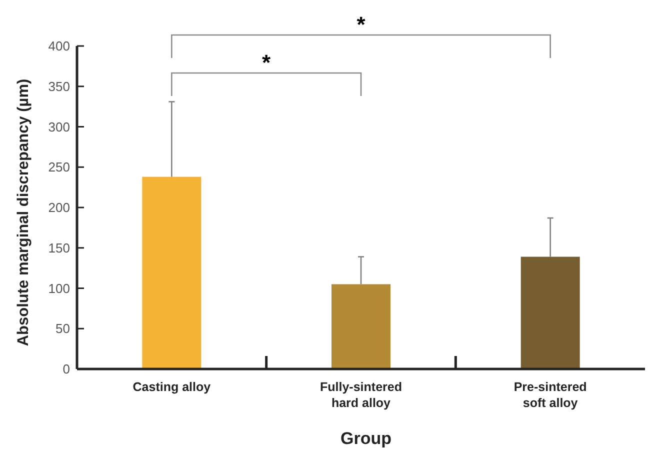 This screenshot has height=451, width=653. I want to click on y-tick-label: 0, so click(66, 369).